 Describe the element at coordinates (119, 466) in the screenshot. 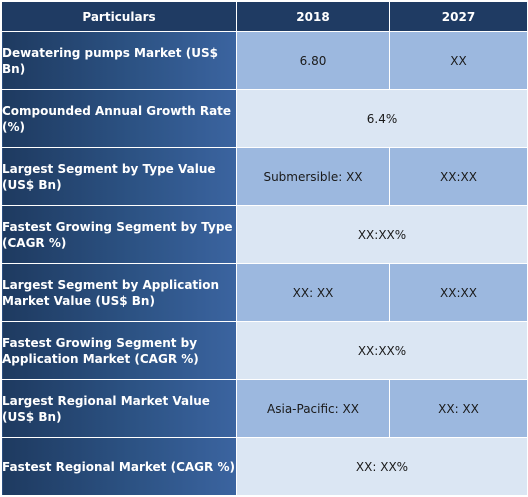

I see `row-label-fastest-region: Fastest Regional Market (CAGR %)` at that location.